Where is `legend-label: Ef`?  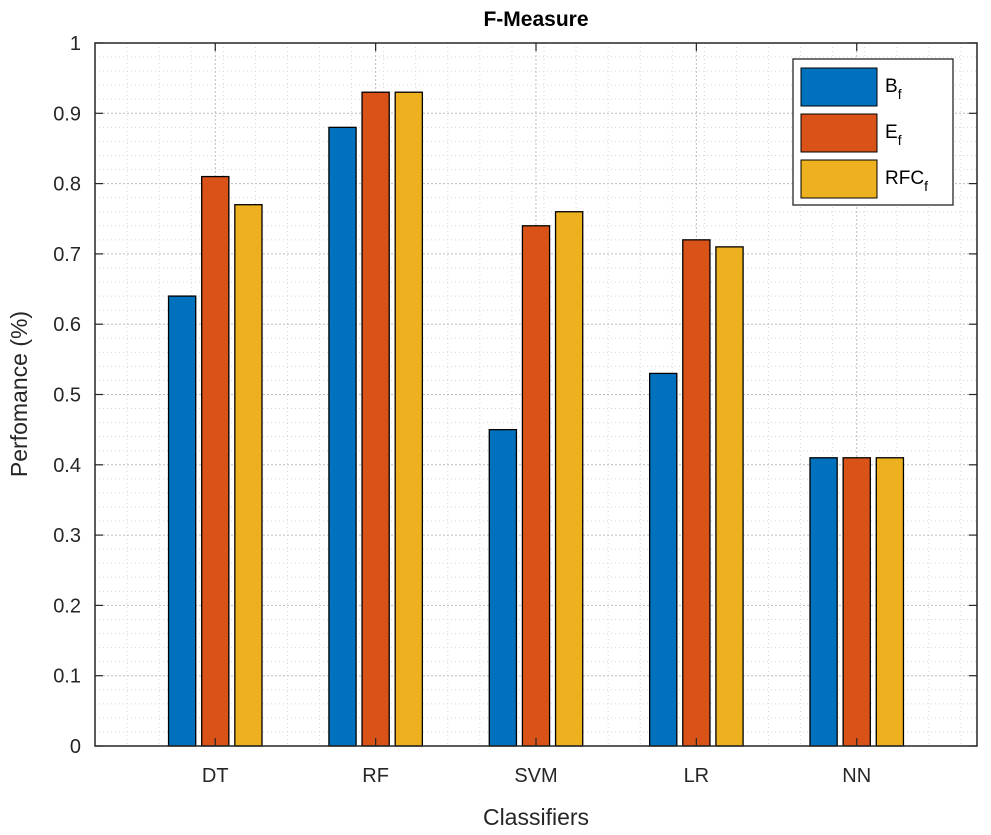 legend-label: Ef is located at coordinates (893, 135).